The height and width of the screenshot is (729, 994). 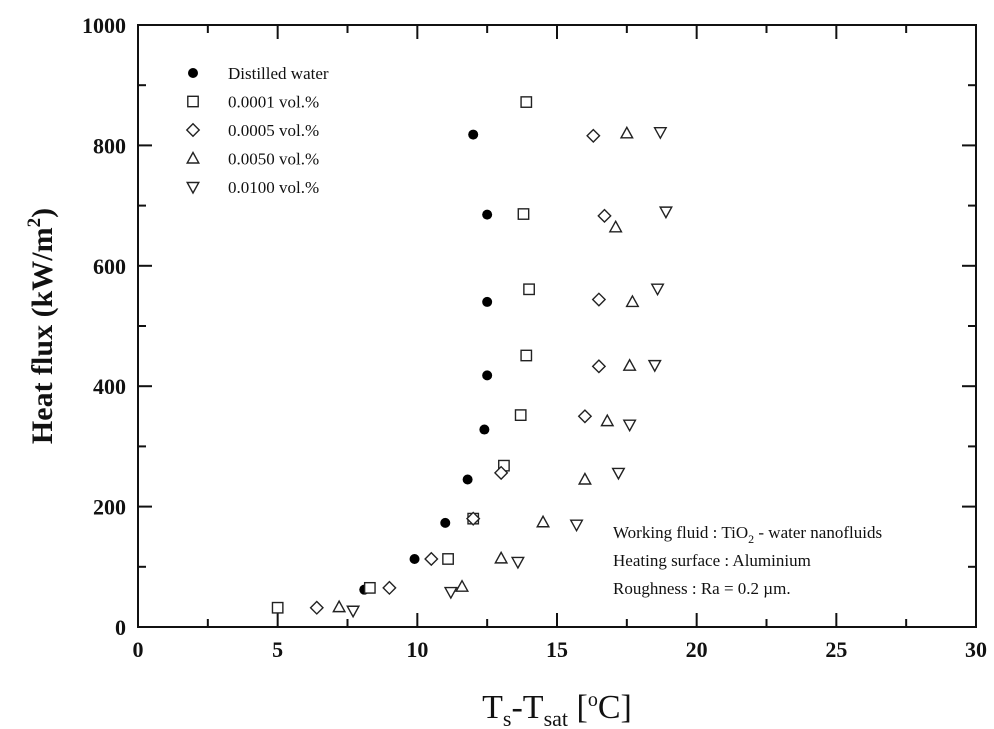 What do you see at coordinates (417, 649) in the screenshot?
I see `x-tick-label: 10` at bounding box center [417, 649].